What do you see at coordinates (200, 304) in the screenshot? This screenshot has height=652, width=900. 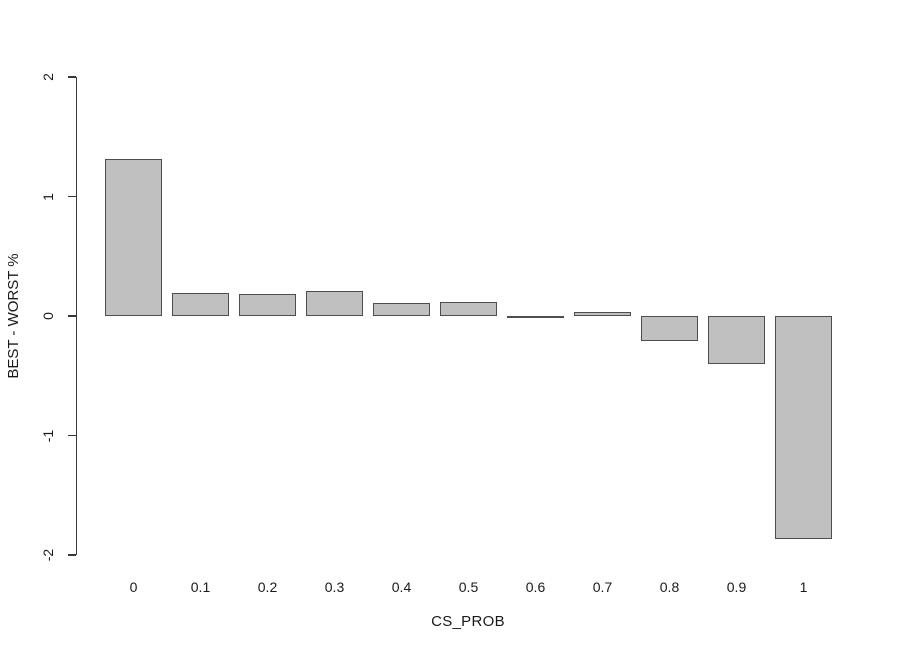 I see `bar-0.1` at bounding box center [200, 304].